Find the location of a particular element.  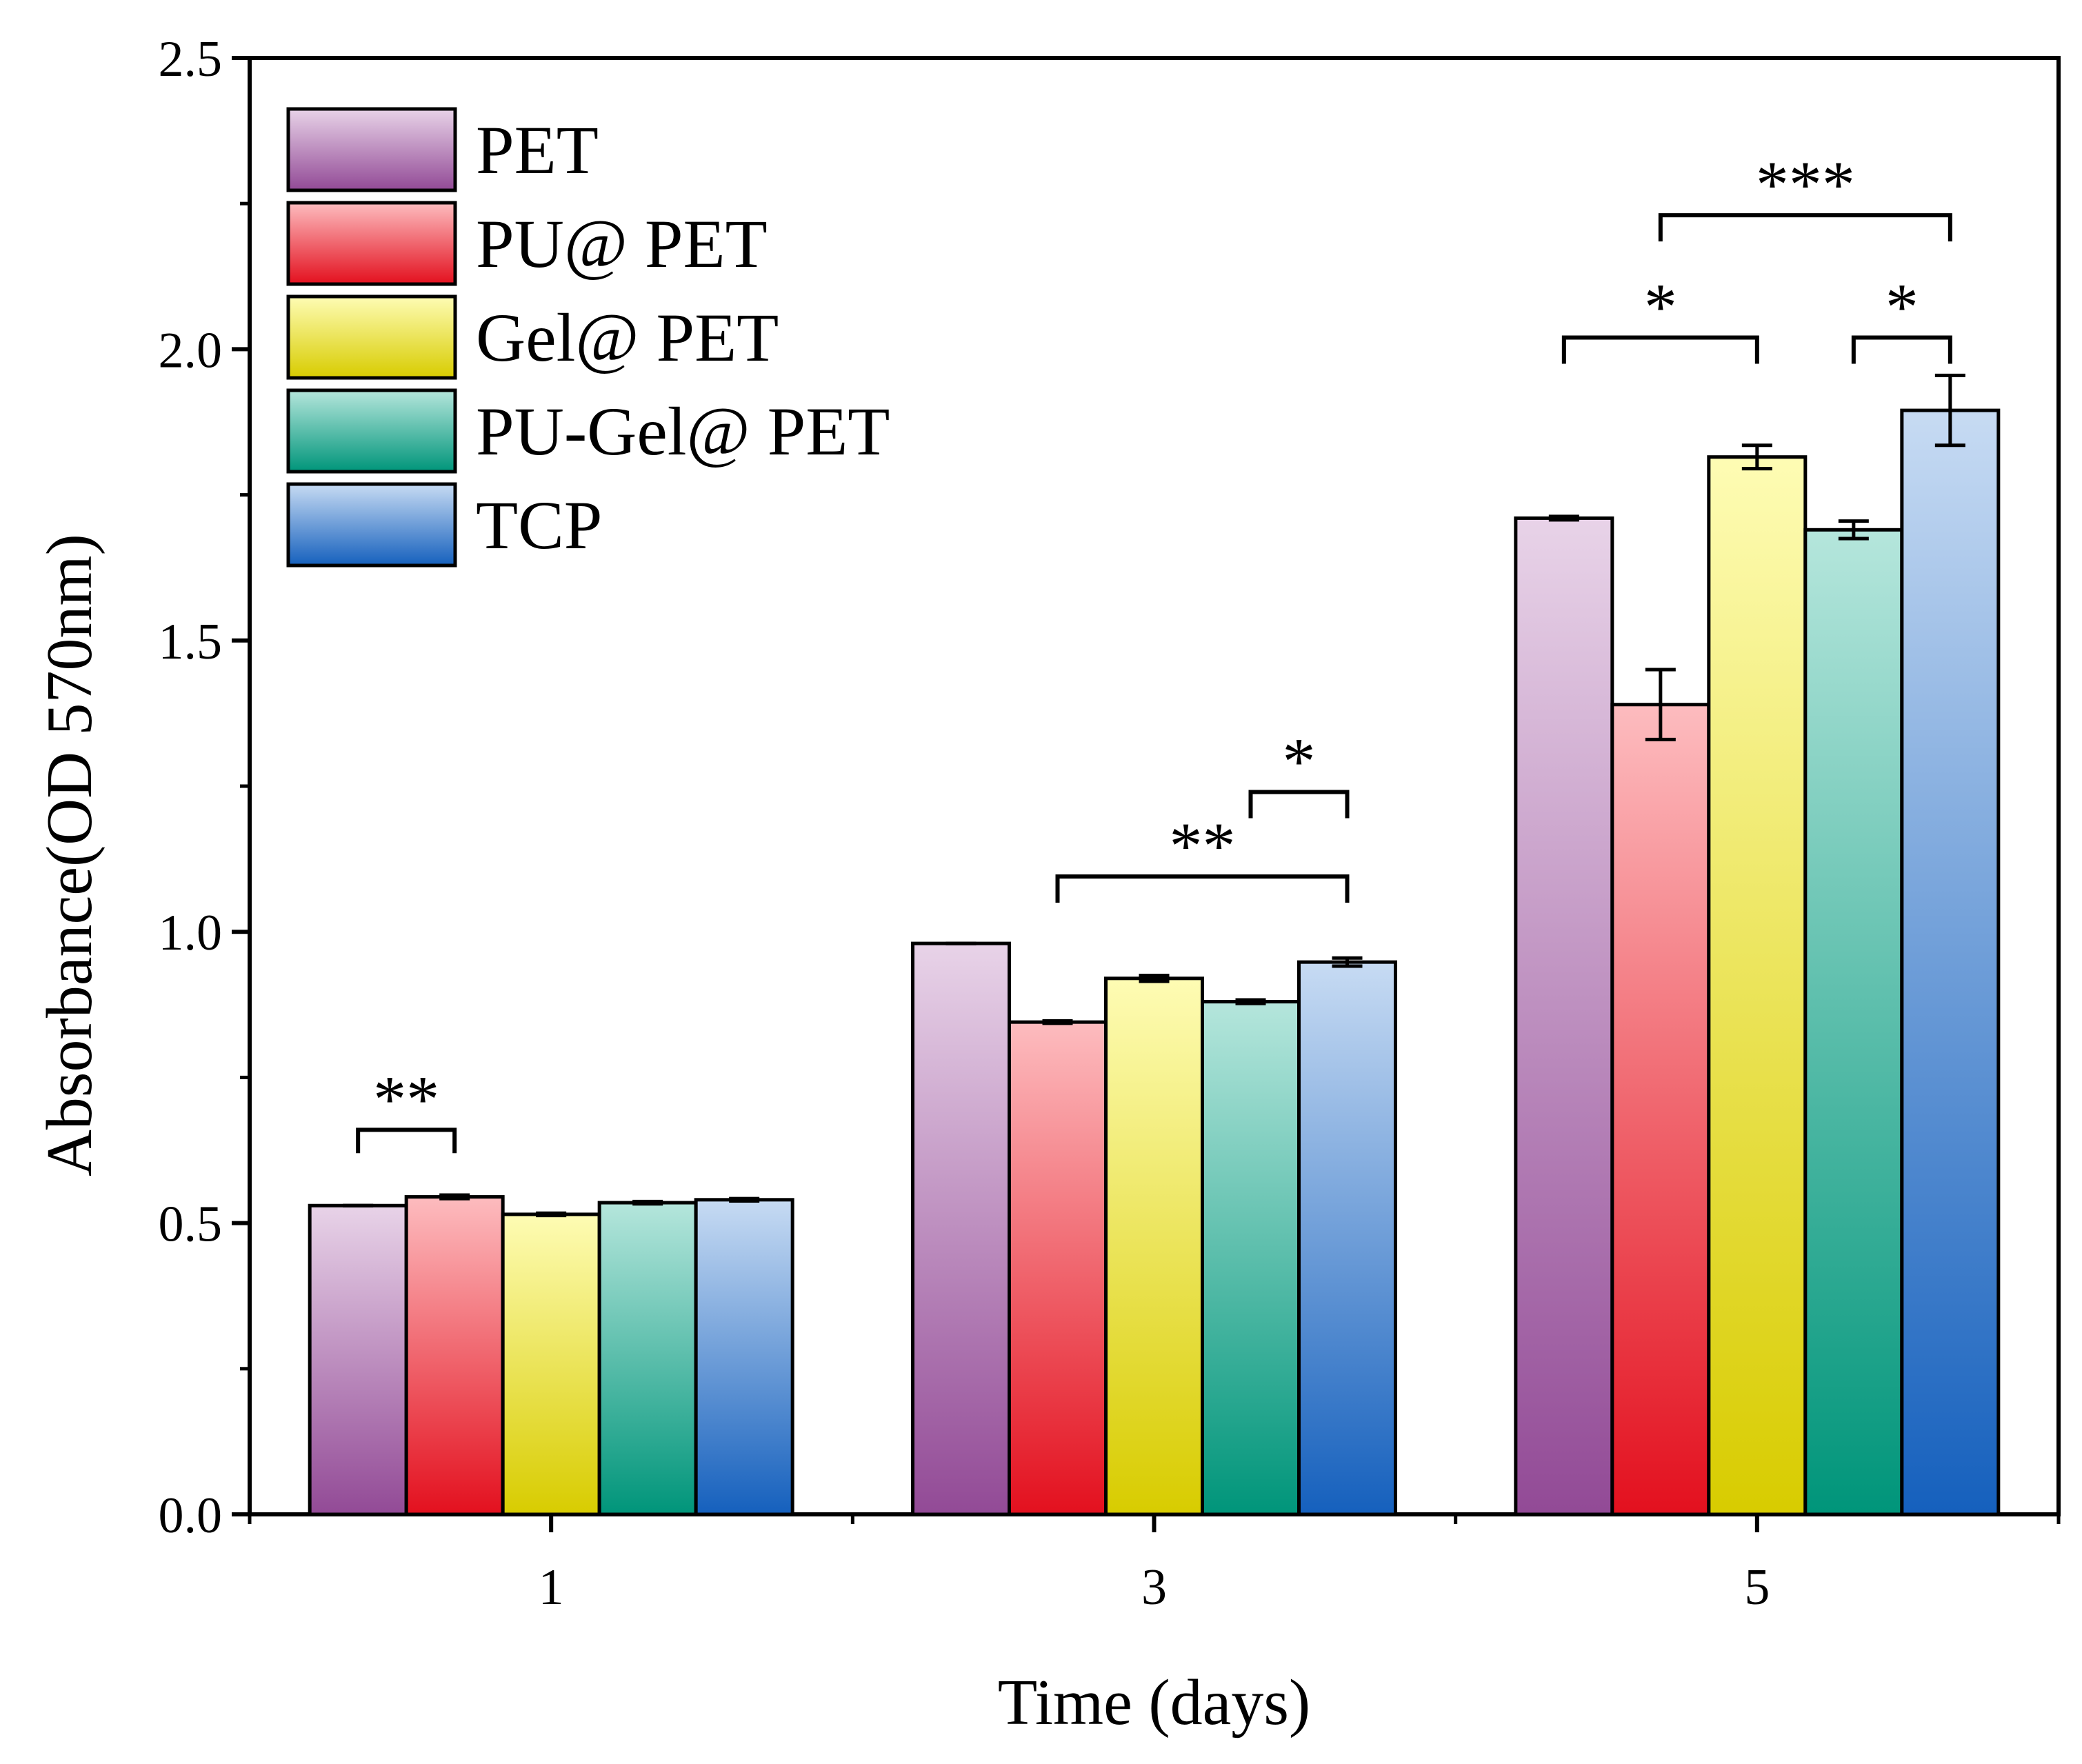

y-tick-label: 2.0 is located at coordinates (191, 350).